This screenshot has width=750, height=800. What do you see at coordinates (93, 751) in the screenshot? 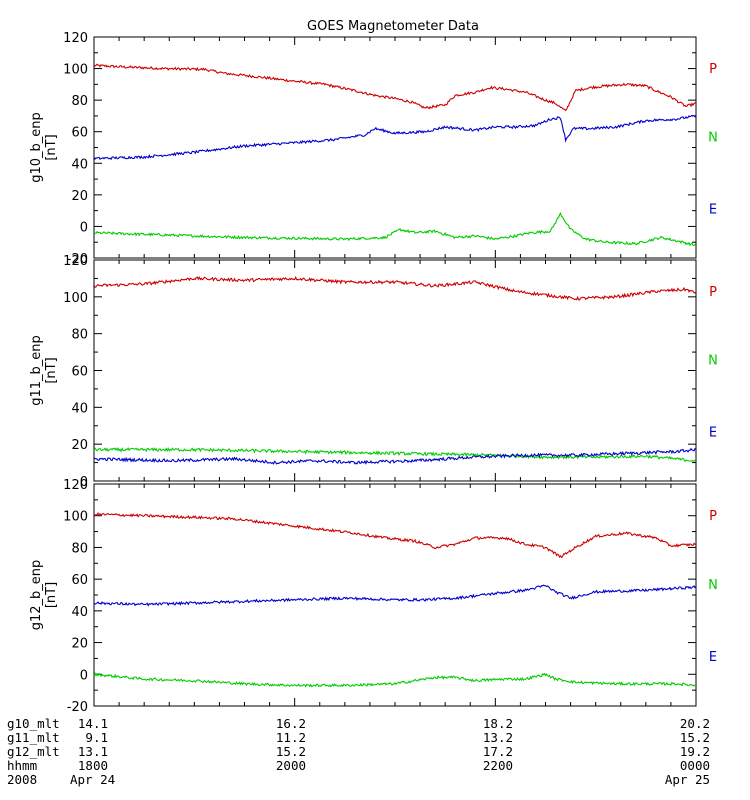
I see `x-row-value: 13.1` at bounding box center [93, 751].